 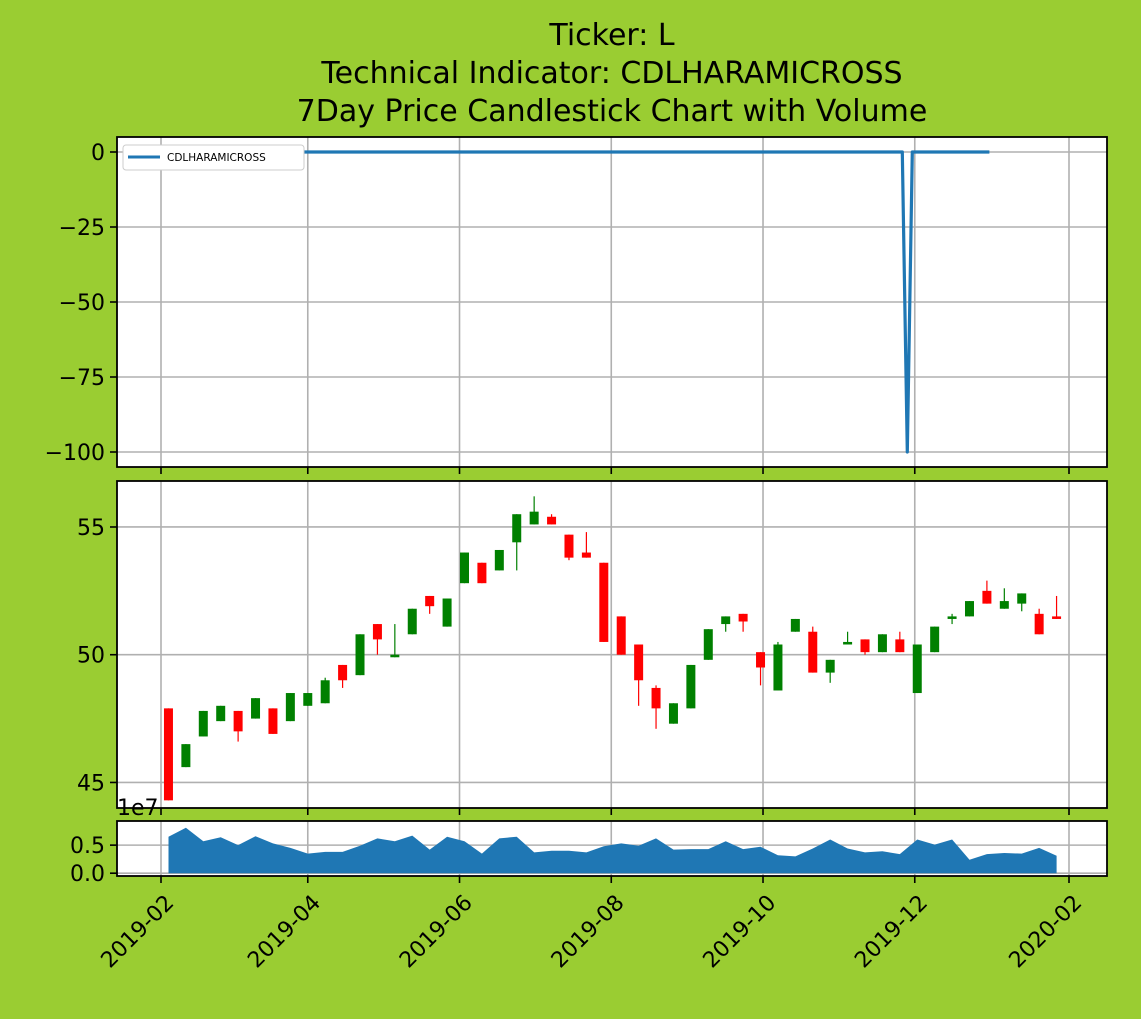 What do you see at coordinates (588, 932) in the screenshot?
I see `x-tick-label: 2019-08` at bounding box center [588, 932].